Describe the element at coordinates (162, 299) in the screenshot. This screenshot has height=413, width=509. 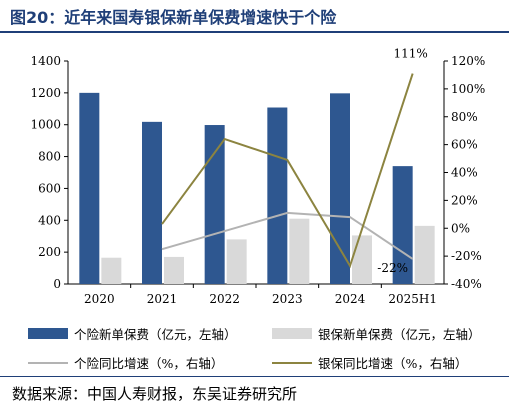
I see `x-tick-label: 2021` at that location.